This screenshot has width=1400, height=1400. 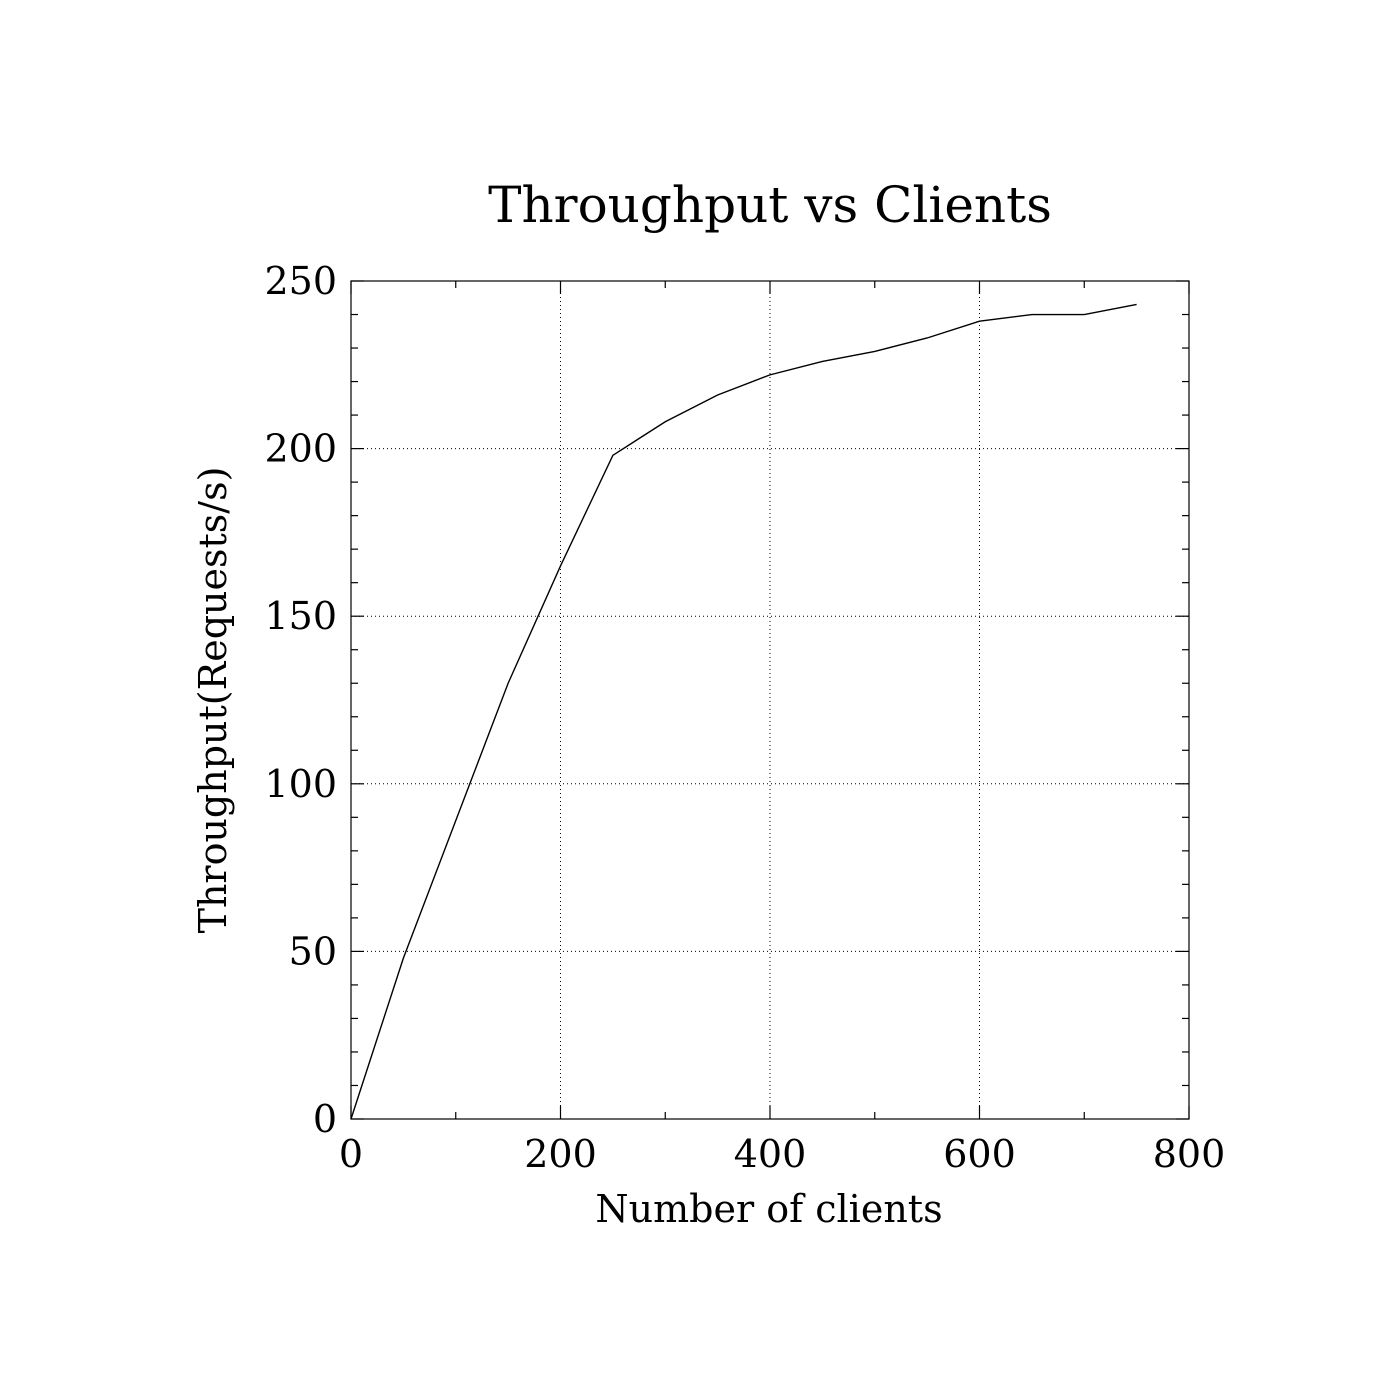 What do you see at coordinates (979, 1154) in the screenshot?
I see `x-tick-label: 600` at bounding box center [979, 1154].